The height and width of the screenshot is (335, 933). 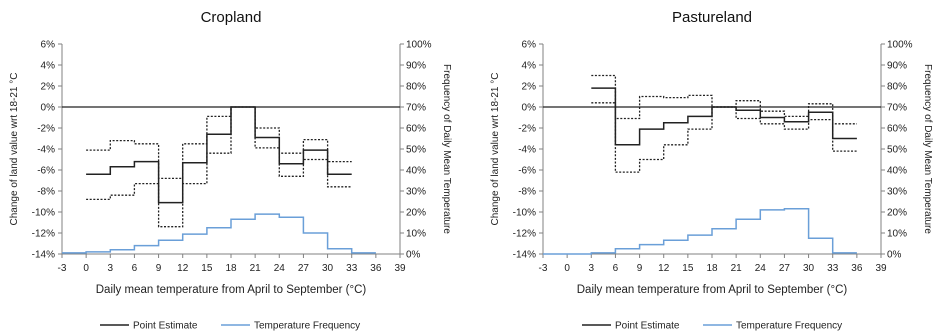 What do you see at coordinates (231, 17) in the screenshot?
I see `chart-title: Cropland` at bounding box center [231, 17].